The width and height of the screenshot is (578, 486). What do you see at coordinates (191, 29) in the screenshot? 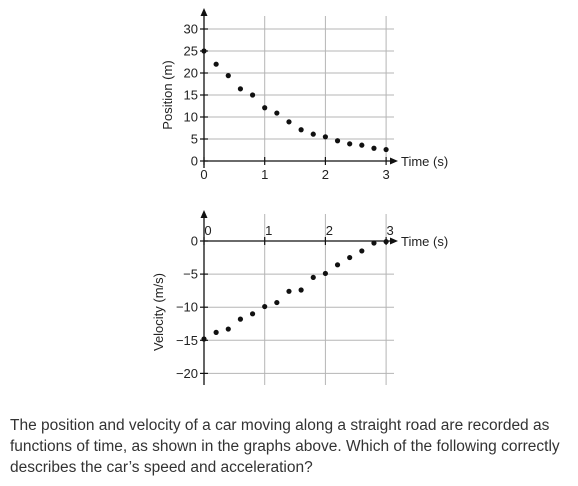
I see `y-tick-label: 30` at bounding box center [191, 29].